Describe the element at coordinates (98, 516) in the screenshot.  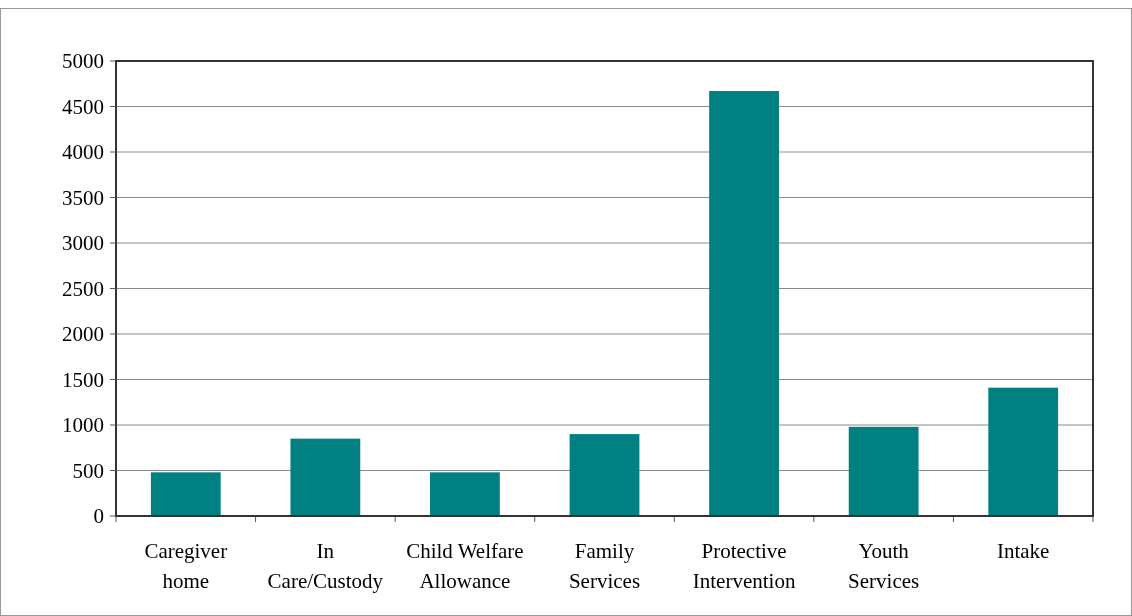
I see `y-tick-label: 0` at that location.